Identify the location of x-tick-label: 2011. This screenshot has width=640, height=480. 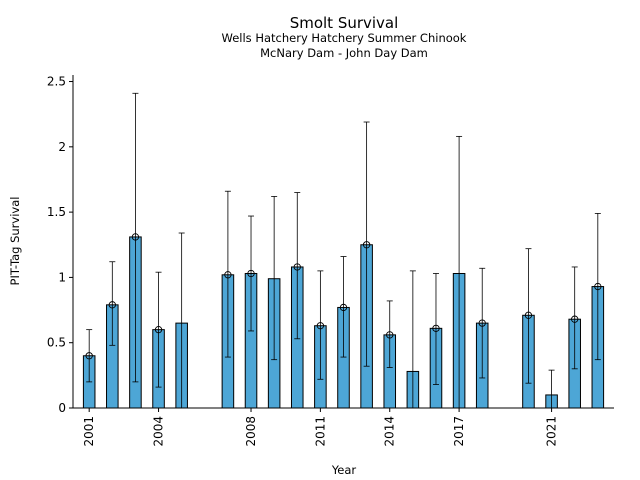
(320, 431).